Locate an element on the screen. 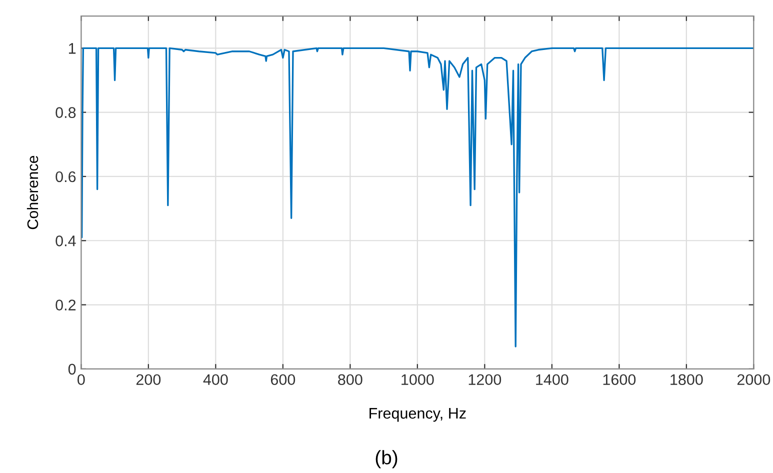  y-tick-label: 0 is located at coordinates (72, 369).